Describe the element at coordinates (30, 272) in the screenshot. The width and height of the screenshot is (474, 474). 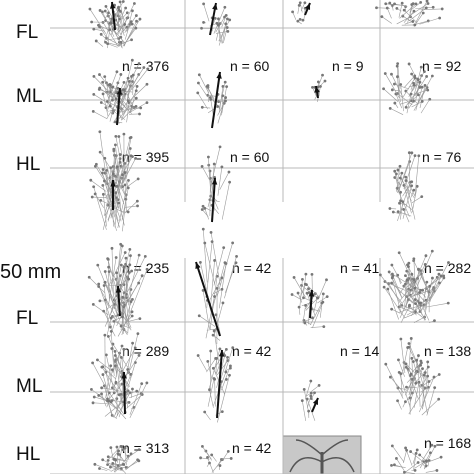
I see `scale-label: 50 mm` at that location.